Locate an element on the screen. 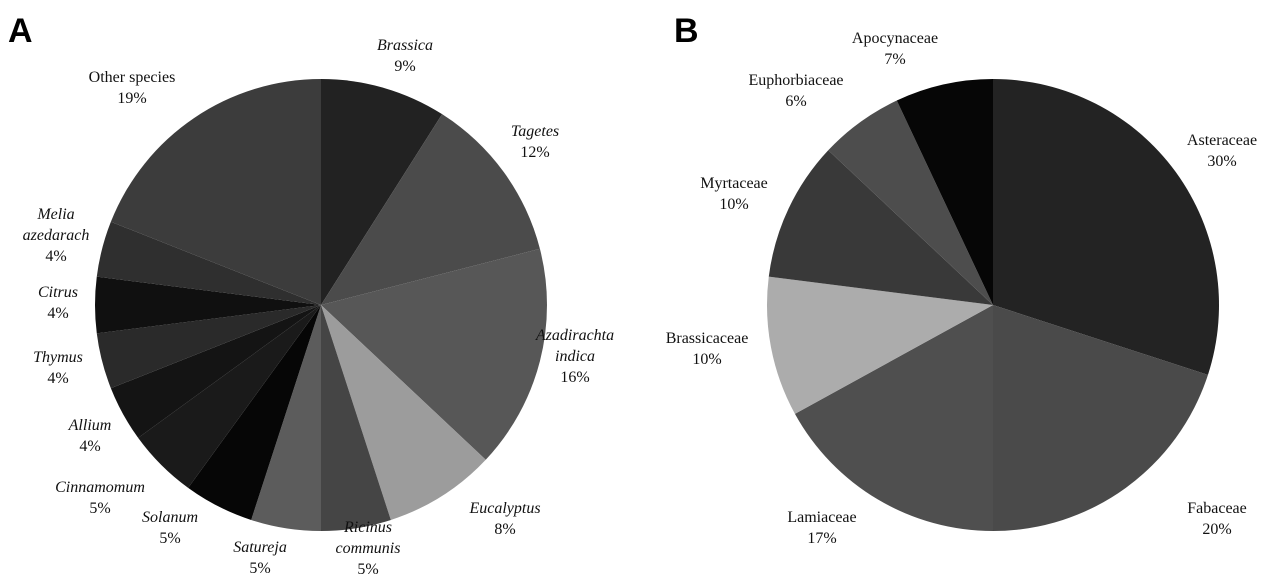 The image size is (1272, 579). slice-label: Myrtaceae 10% is located at coordinates (734, 194).